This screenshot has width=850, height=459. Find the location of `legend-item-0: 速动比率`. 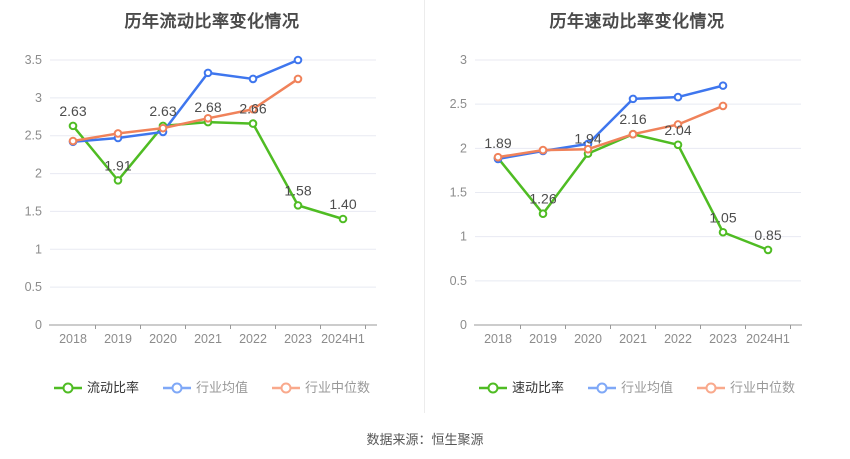

legend-item-0: 速动比率 is located at coordinates (521, 387).